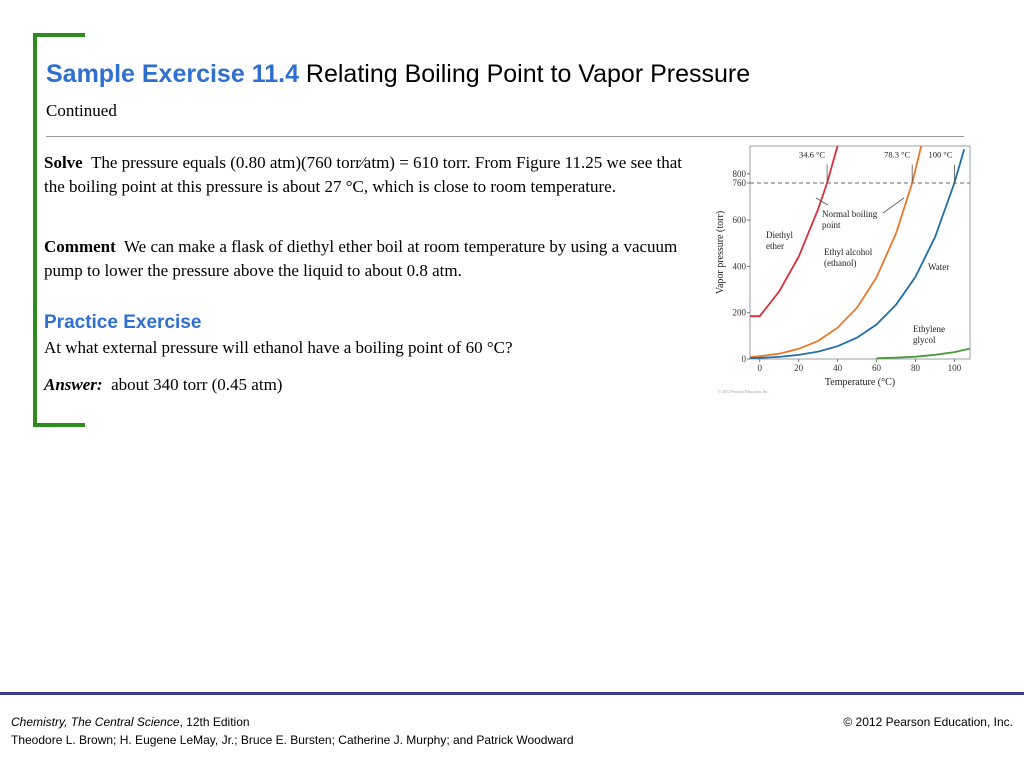 The height and width of the screenshot is (768, 1024). I want to click on series-line-ethyl-alcohol-ethanol, so click(836, 252).